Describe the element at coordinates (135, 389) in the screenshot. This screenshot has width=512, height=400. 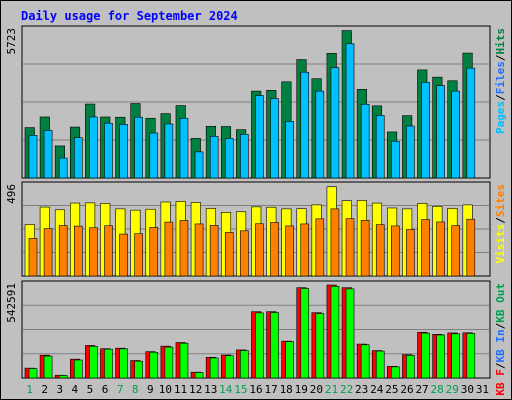
I see `x-tick-label: 8` at that location.